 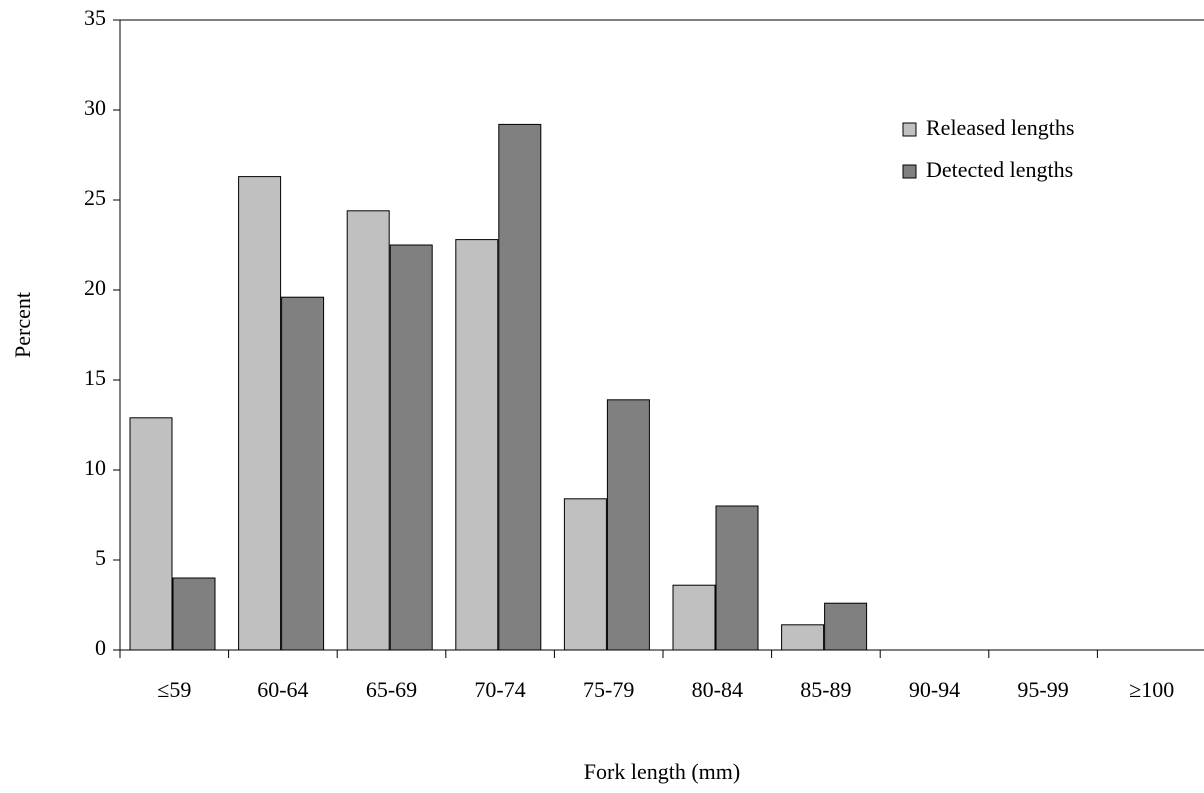 What do you see at coordinates (825, 689) in the screenshot?
I see `x-tick-label: 85-89` at bounding box center [825, 689].